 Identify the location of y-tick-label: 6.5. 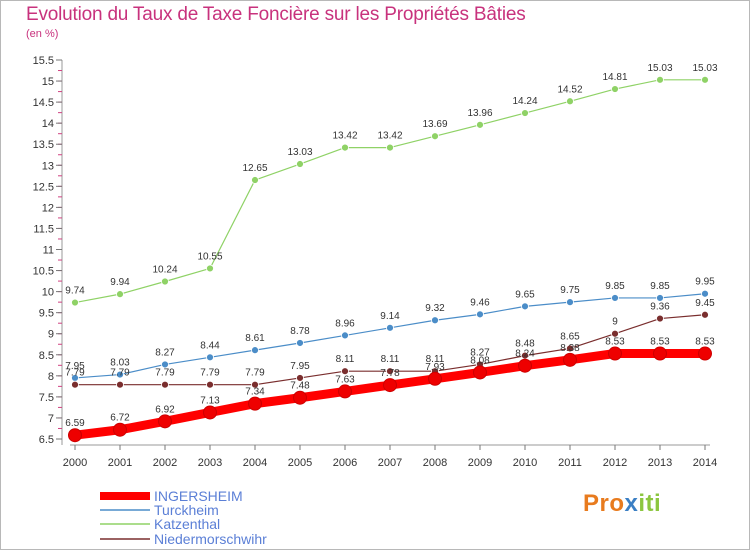
(46, 440).